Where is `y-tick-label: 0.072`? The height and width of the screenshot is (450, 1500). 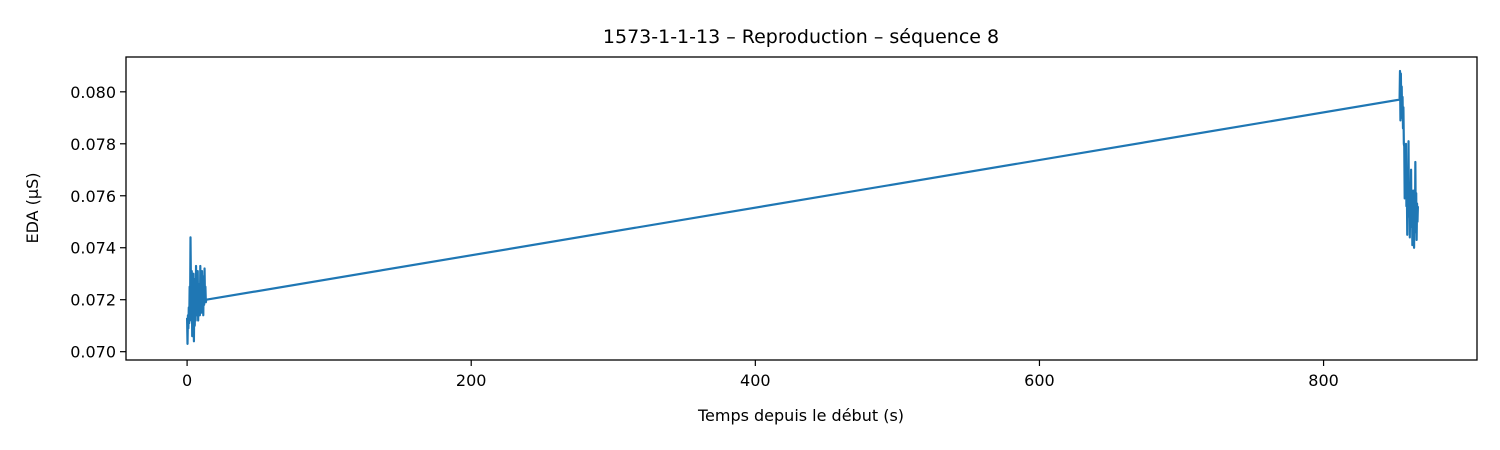
y-tick-label: 0.072 is located at coordinates (93, 300).